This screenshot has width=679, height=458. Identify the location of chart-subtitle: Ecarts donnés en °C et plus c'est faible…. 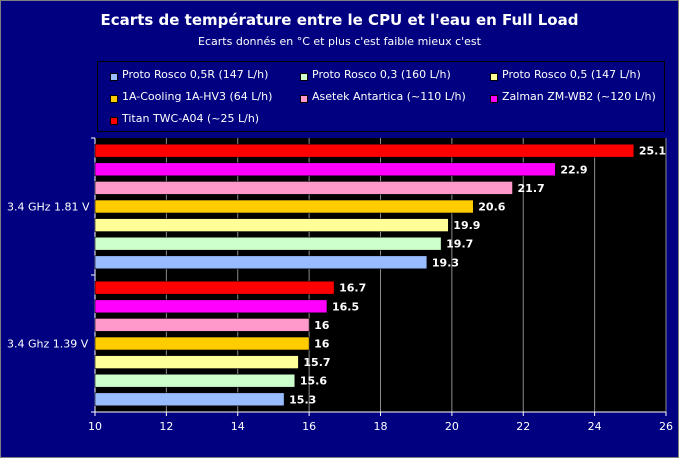
(339, 41).